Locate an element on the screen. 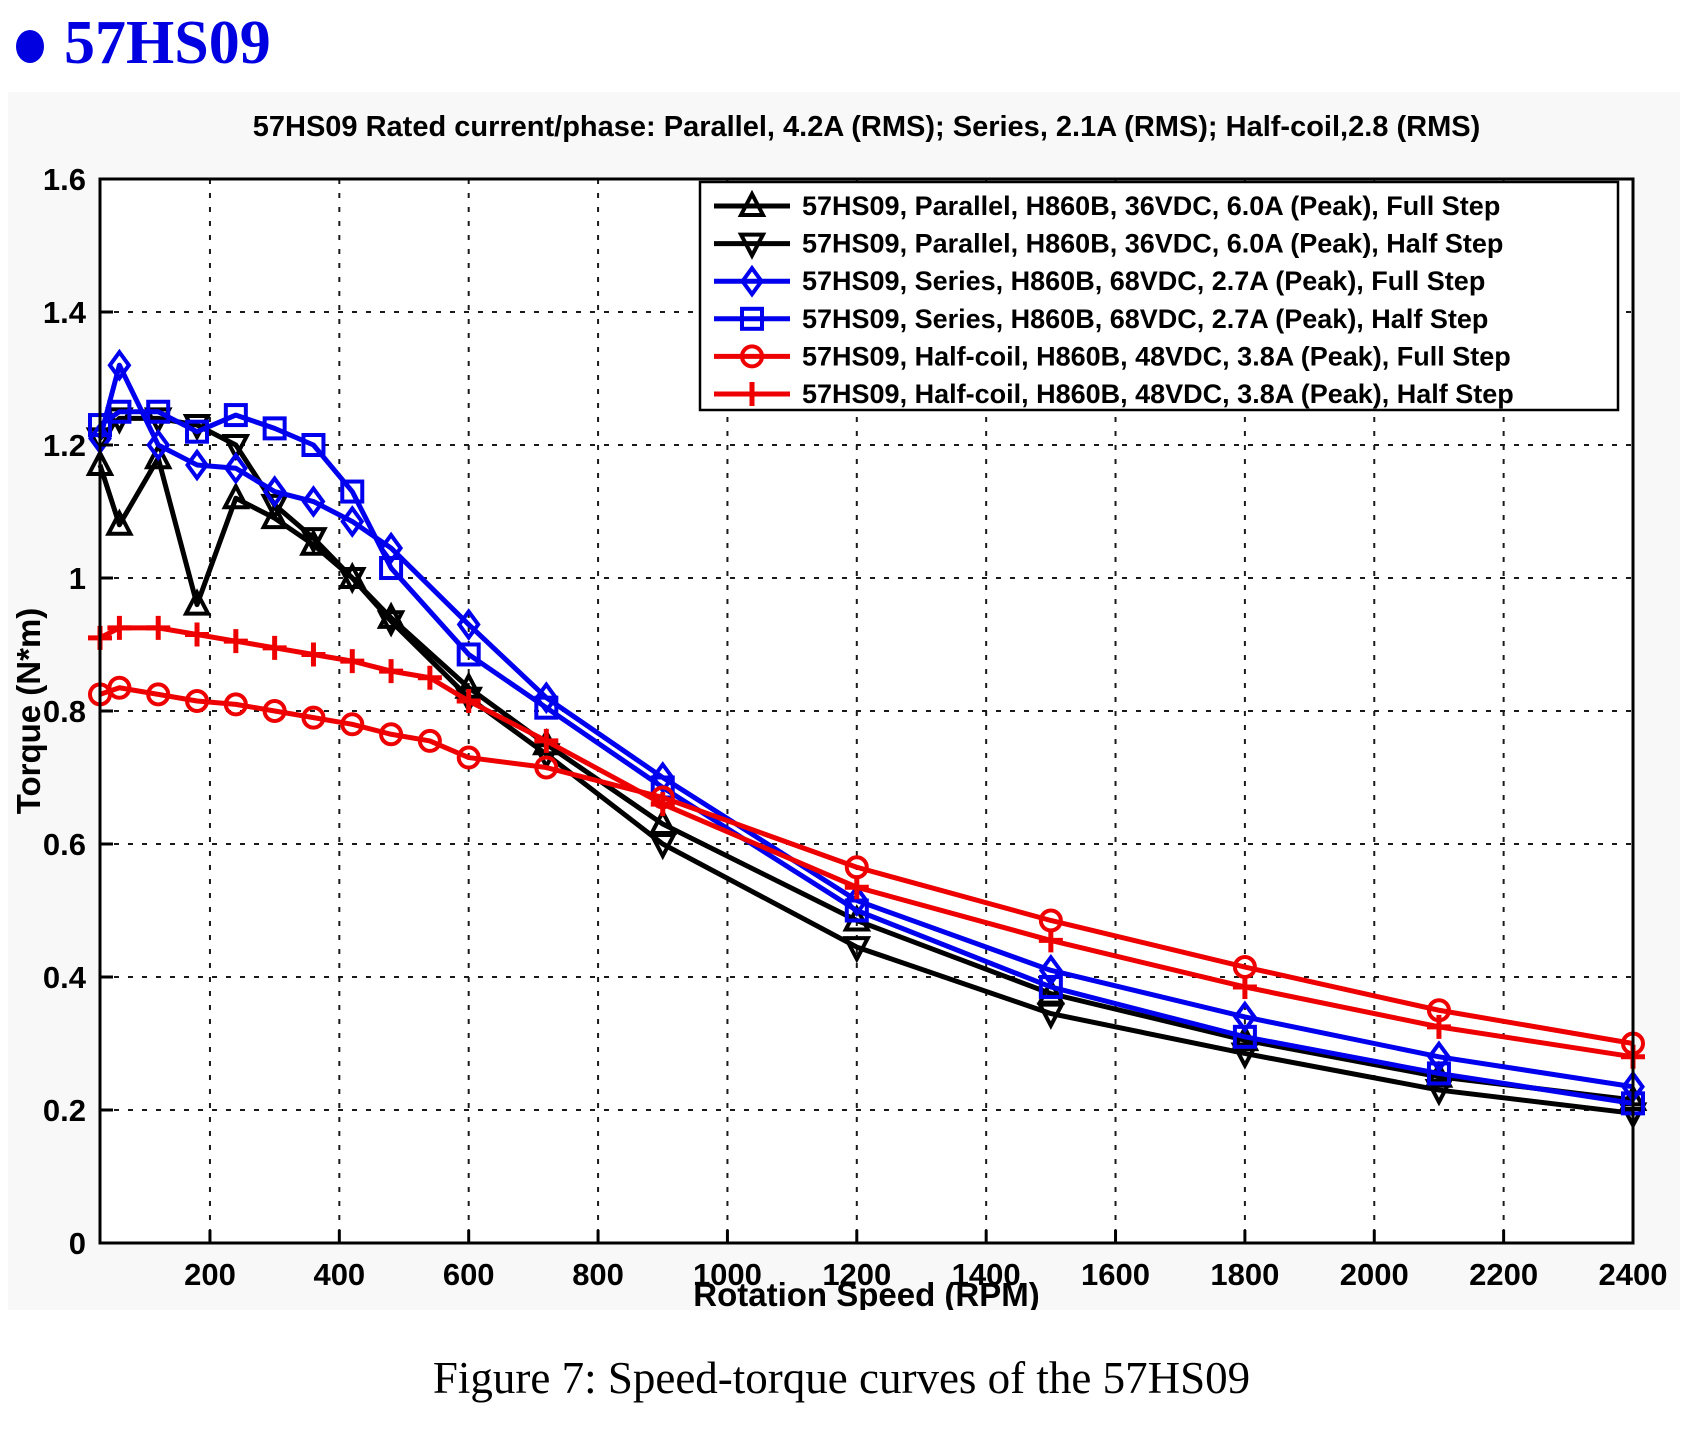 The image size is (1683, 1432). legend-triangle-down-icon is located at coordinates (752, 246).